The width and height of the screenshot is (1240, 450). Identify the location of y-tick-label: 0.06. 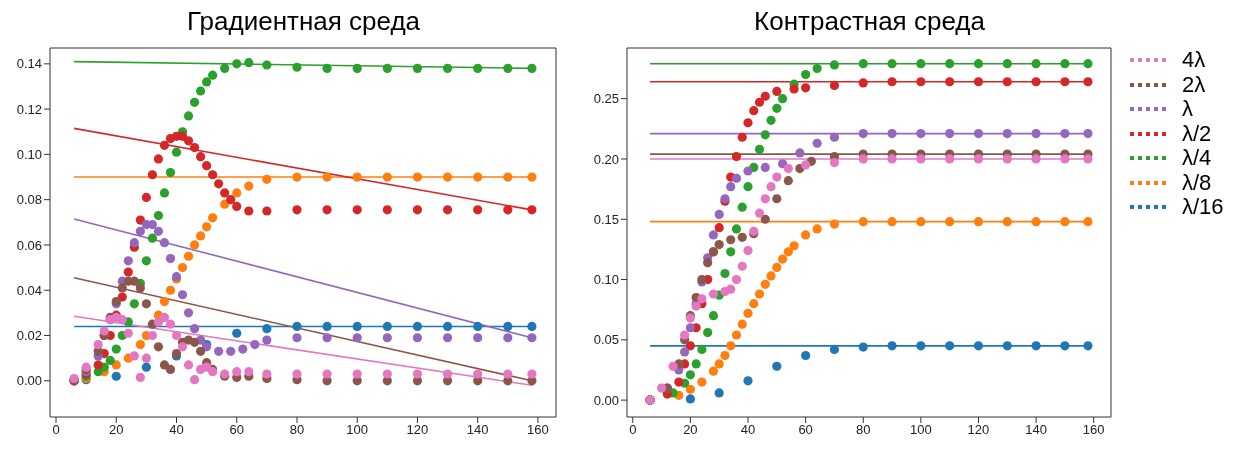
(29, 245).